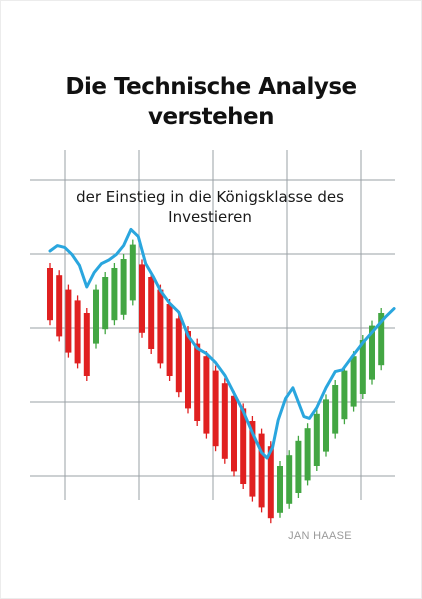 Image resolution: width=422 pixels, height=599 pixels. Describe the element at coordinates (320, 536) in the screenshot. I see `author-name: JAN HAASE` at that location.